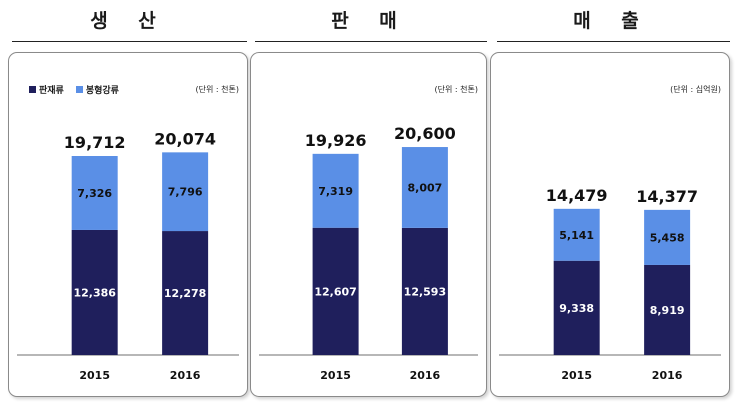  I want to click on data-label-display-2016: 5,458, so click(667, 237).